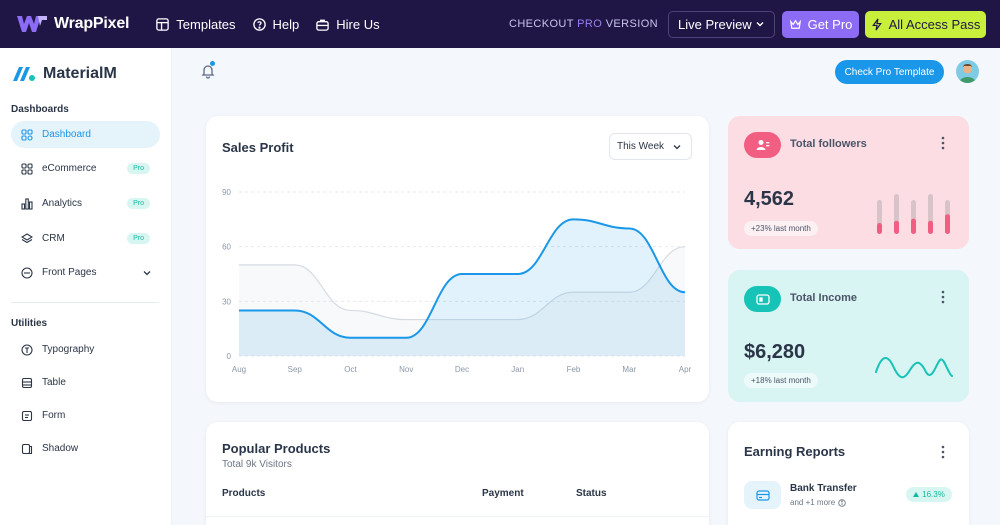  I want to click on total-income-card: Total Income $6,280 +18% last month, so click(848, 336).